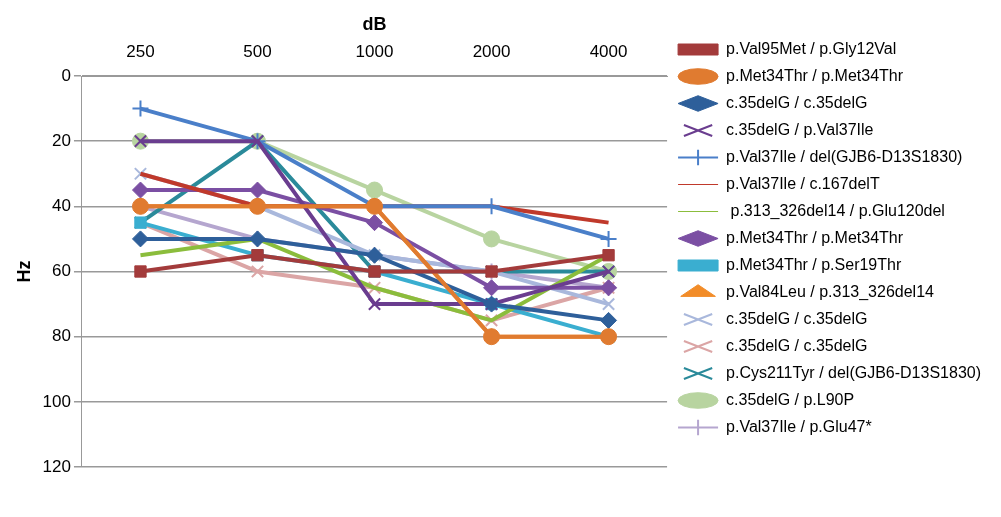 The image size is (1001, 517). What do you see at coordinates (803, 183) in the screenshot?
I see `legend-label: p.Val37Ile / c.167delT` at bounding box center [803, 183].